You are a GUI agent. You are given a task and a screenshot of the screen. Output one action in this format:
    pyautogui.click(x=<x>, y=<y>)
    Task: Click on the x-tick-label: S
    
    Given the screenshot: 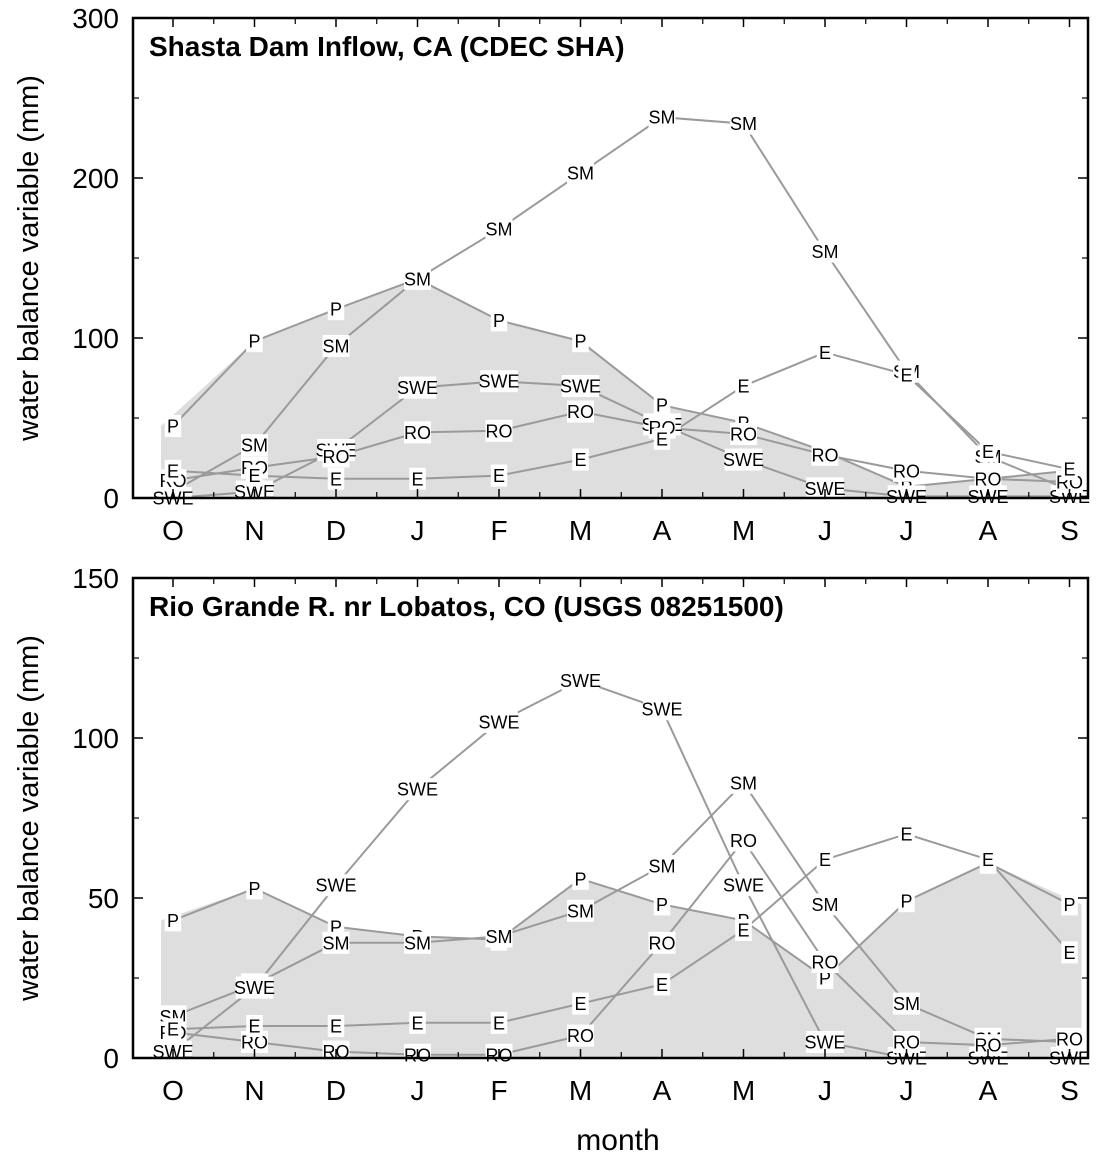 What is the action you would take?
    pyautogui.click(x=1069, y=530)
    